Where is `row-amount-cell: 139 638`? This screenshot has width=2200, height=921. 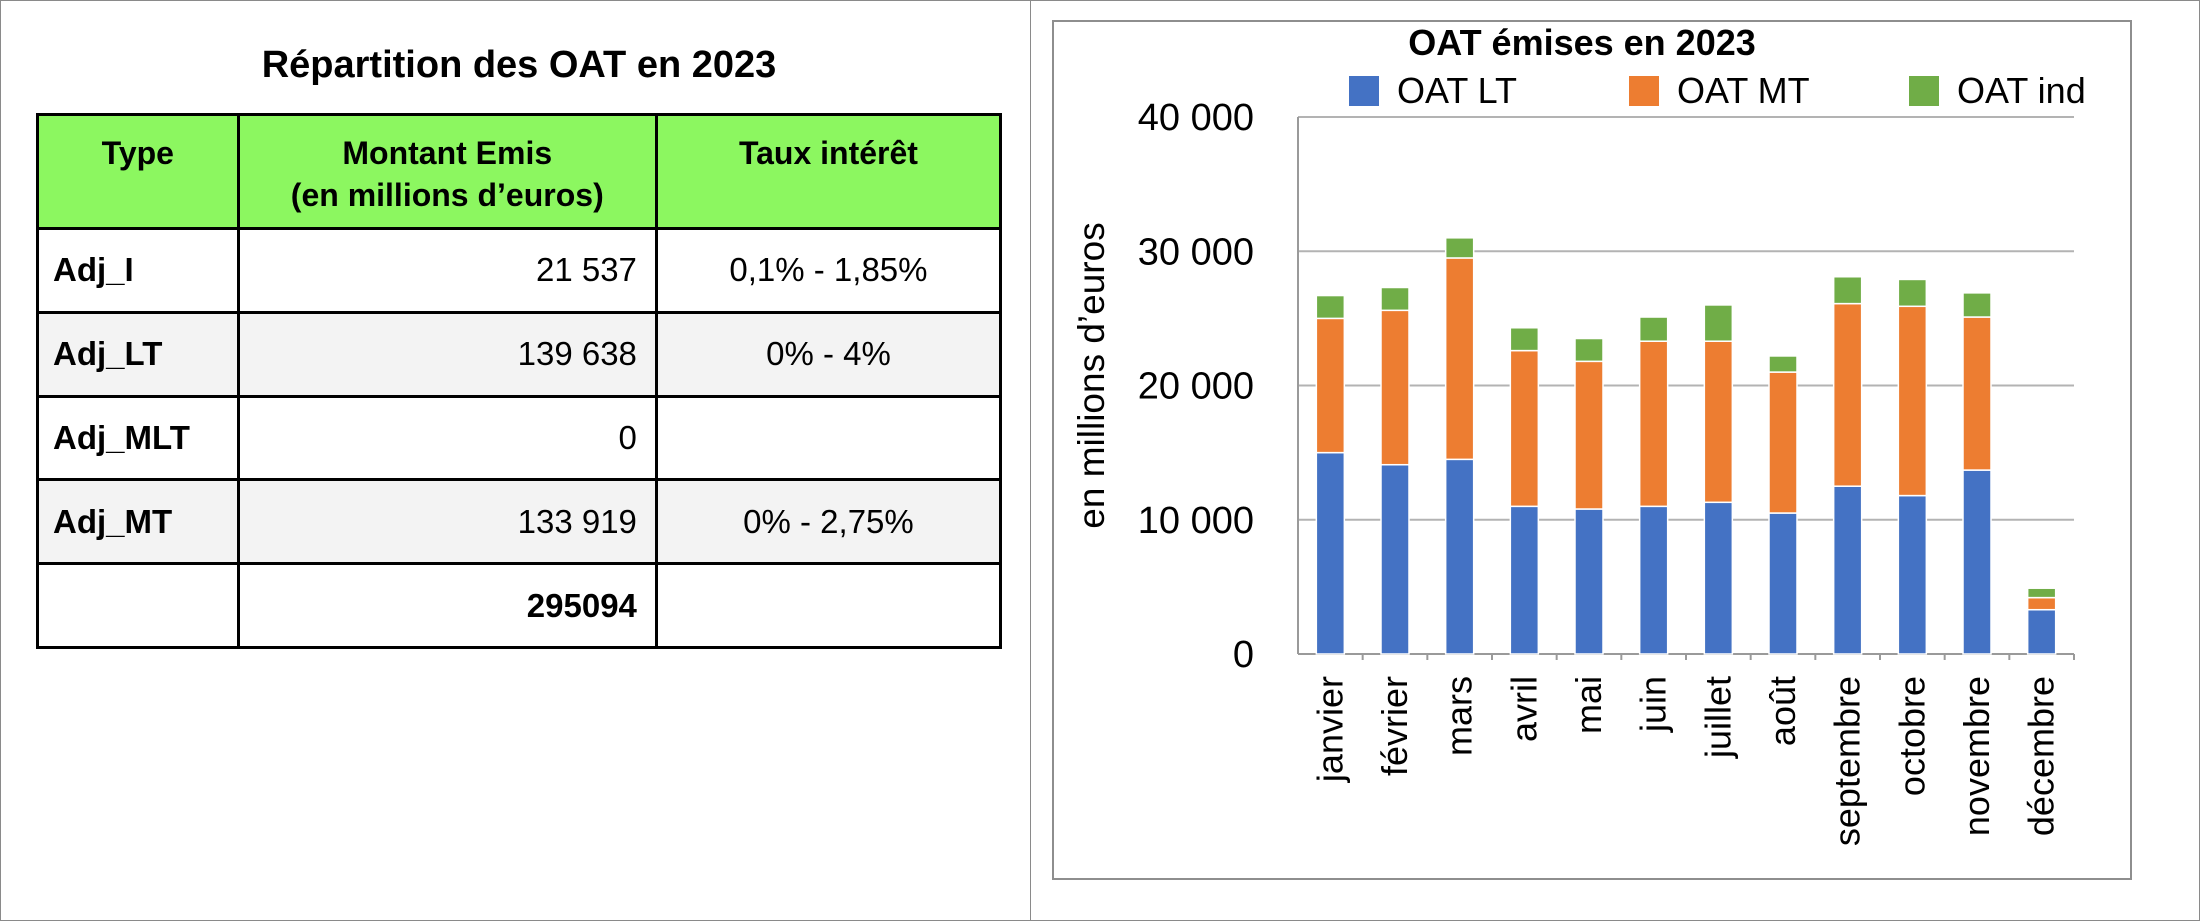 row-amount-cell: 139 638 is located at coordinates (447, 354).